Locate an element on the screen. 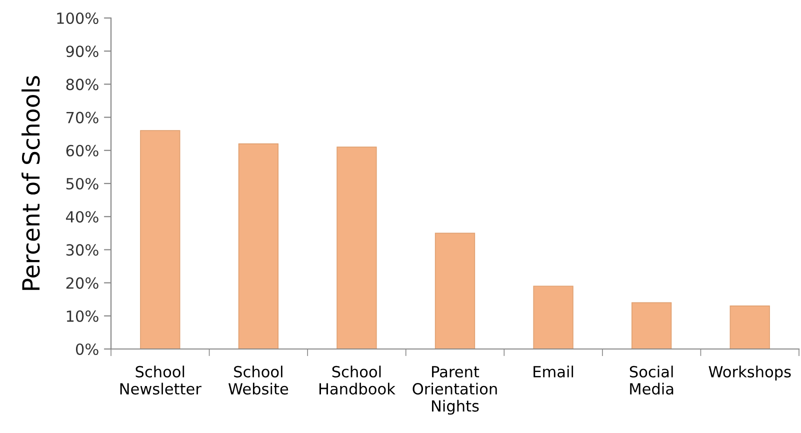  y-tick-label: 80% is located at coordinates (82, 84).